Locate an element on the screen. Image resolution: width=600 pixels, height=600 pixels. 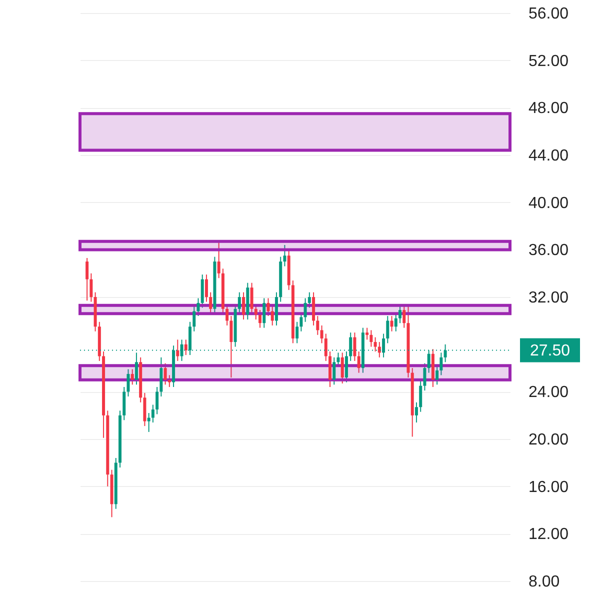
y-tick-label: 8.00 is located at coordinates (544, 582).